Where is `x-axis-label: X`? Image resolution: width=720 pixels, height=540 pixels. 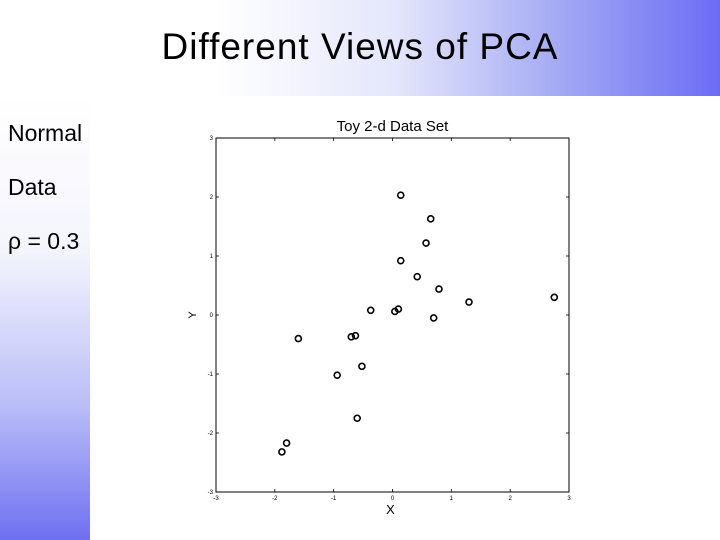
x-axis-label: X is located at coordinates (390, 509).